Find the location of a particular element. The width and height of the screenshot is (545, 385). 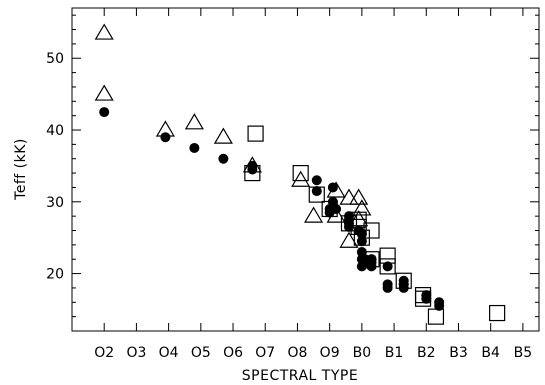

x-tick-label: O8 is located at coordinates (297, 353).